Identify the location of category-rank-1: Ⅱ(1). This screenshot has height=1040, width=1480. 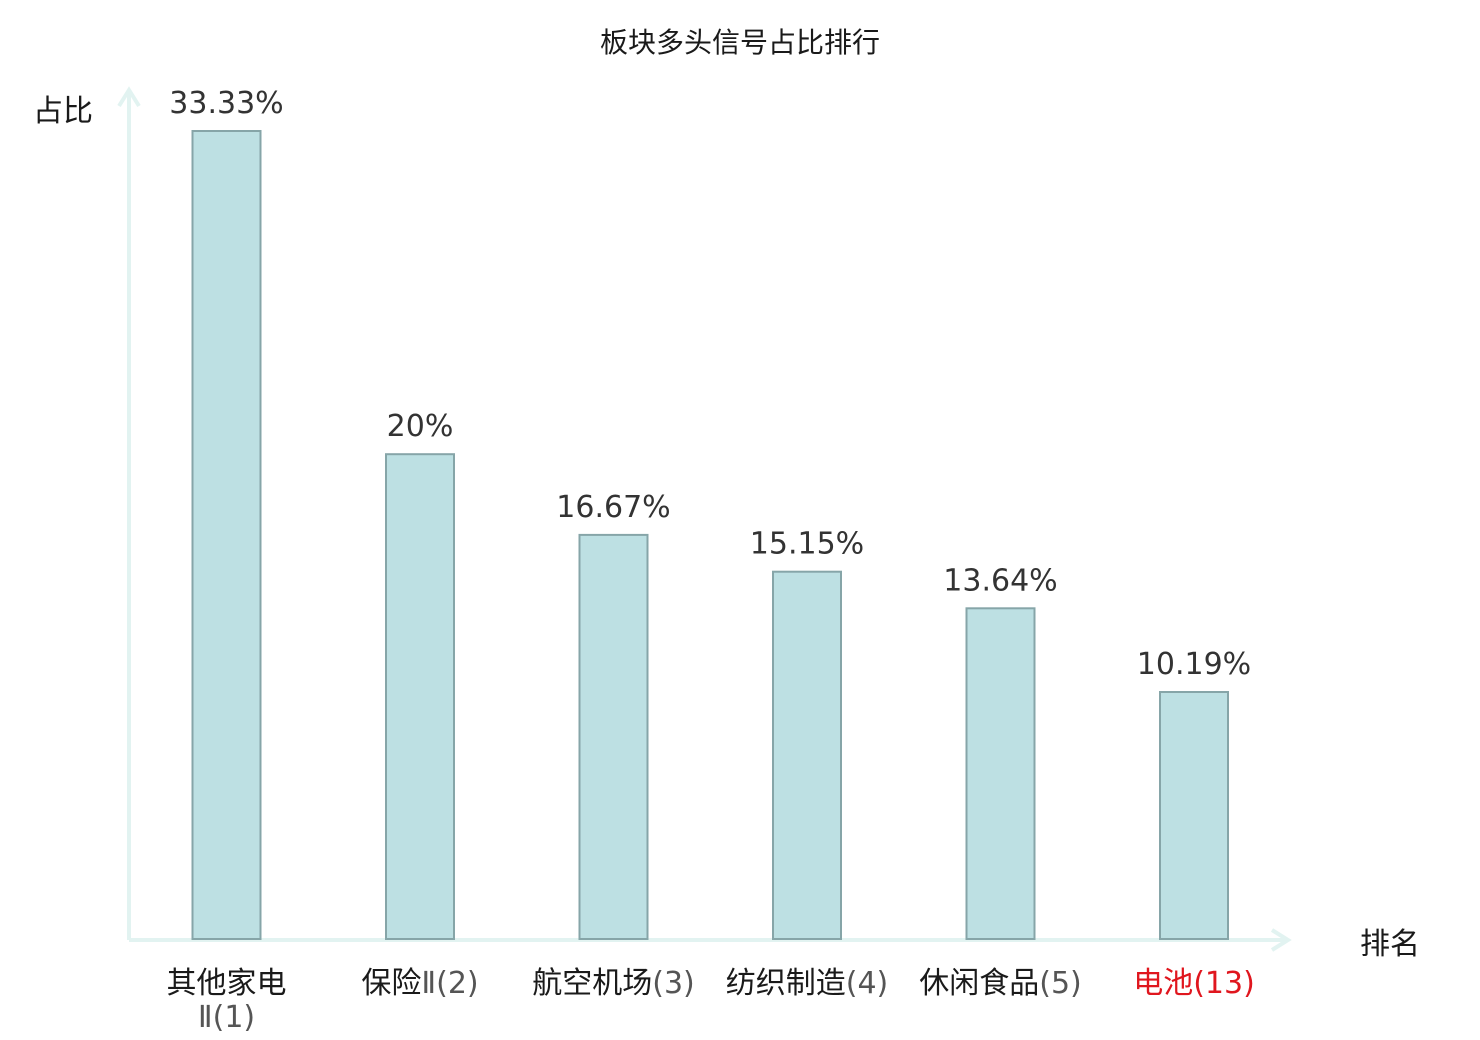
(226, 1017).